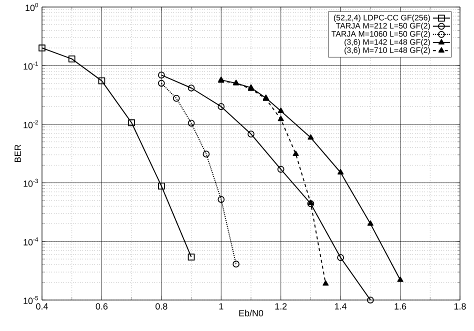 This screenshot has height=331, width=474. I want to click on x-tick-label: 1, so click(221, 306).